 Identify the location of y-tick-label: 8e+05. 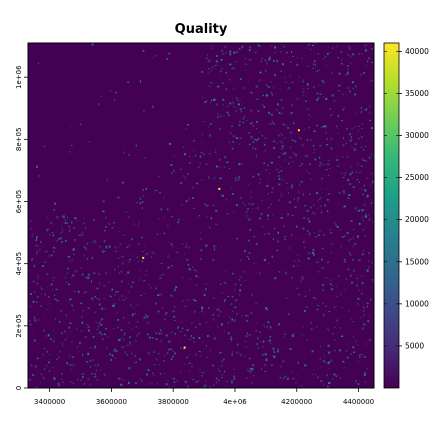
(19, 140).